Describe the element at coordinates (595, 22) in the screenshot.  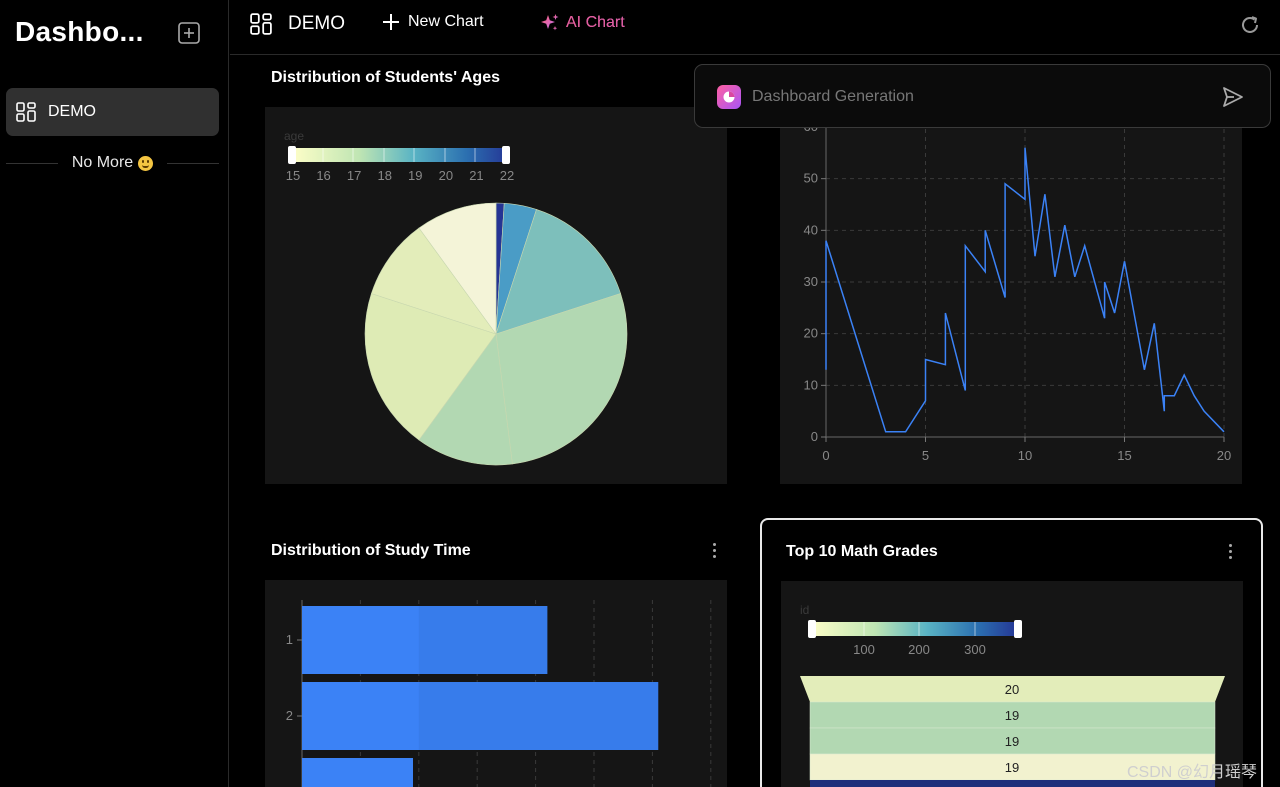
I see `ai-chart-label: AI Chart` at that location.